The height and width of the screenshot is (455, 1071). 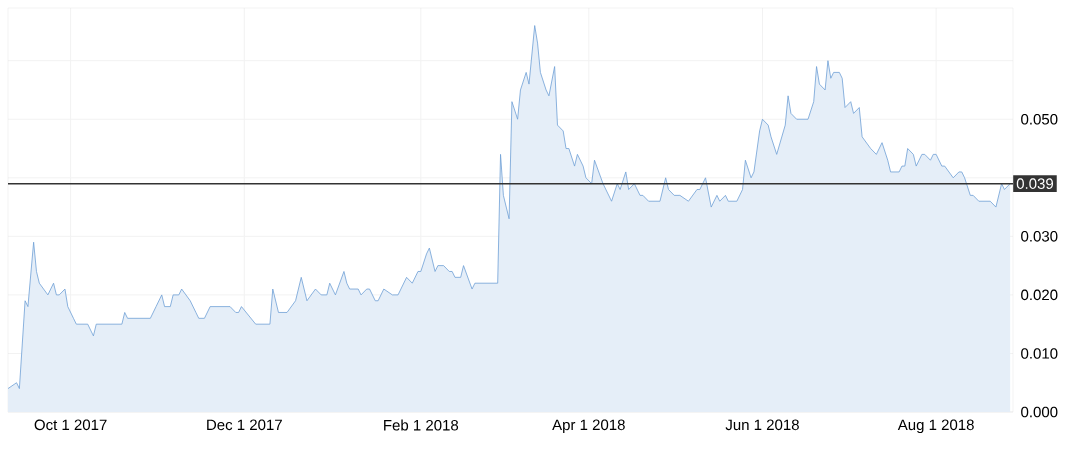 I want to click on y-tick-label: 0.050, so click(x=1039, y=119).